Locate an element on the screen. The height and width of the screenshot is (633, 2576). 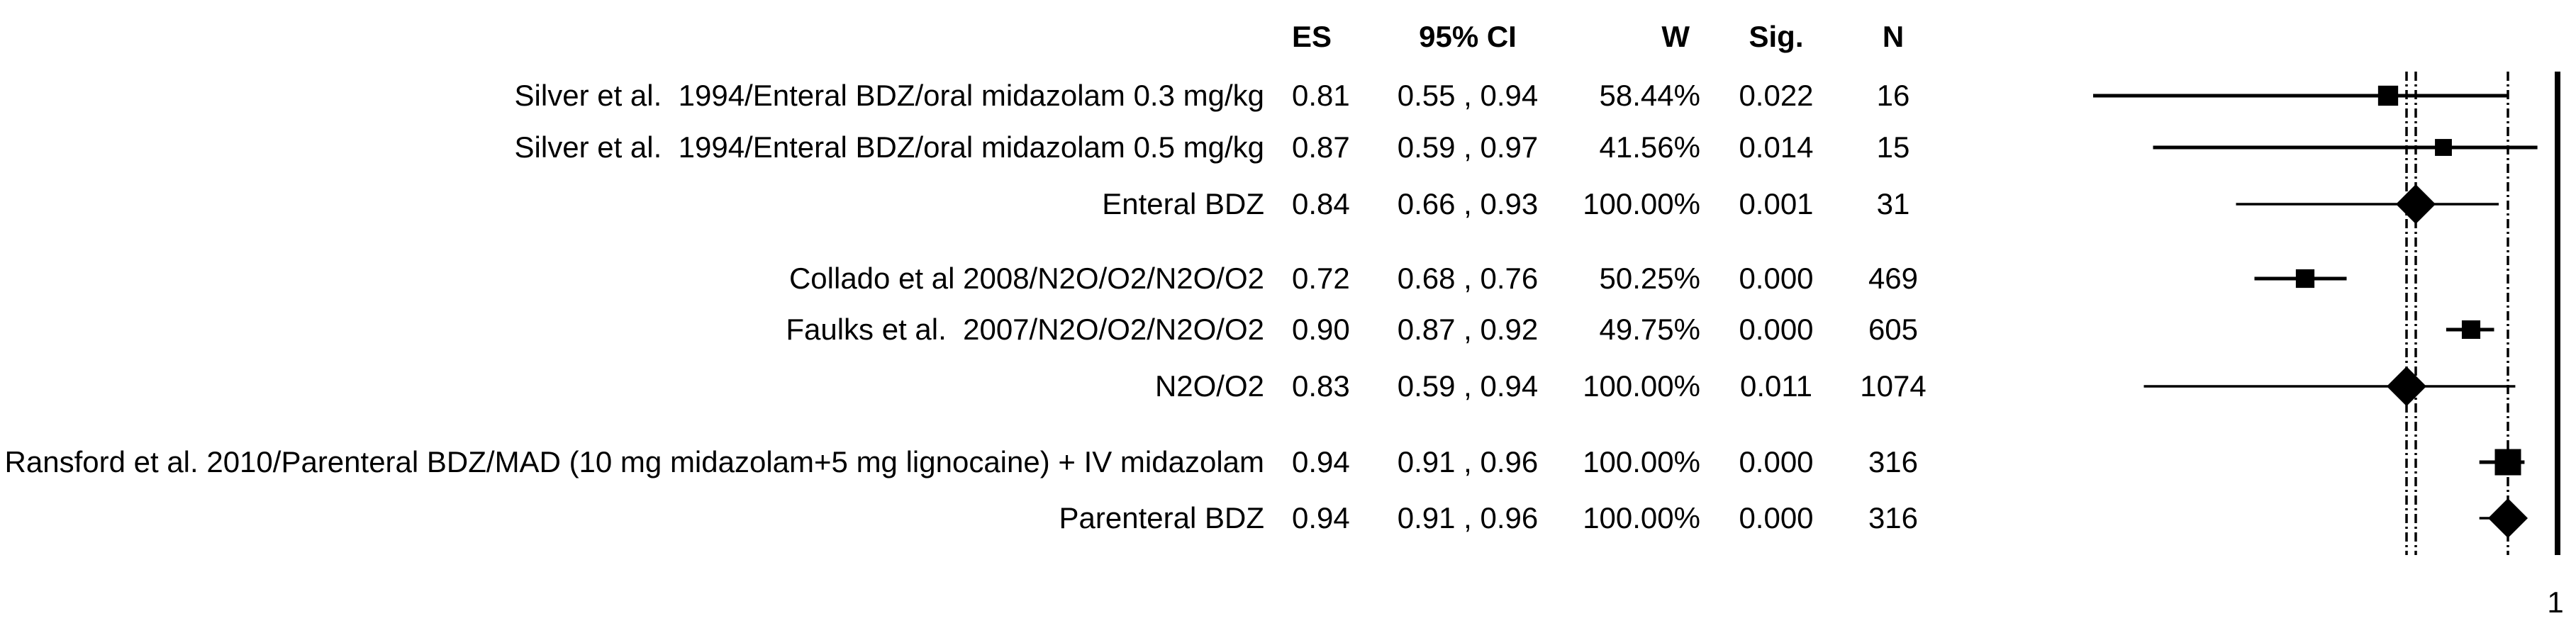
row-2-es: 0.87 is located at coordinates (1321, 147).